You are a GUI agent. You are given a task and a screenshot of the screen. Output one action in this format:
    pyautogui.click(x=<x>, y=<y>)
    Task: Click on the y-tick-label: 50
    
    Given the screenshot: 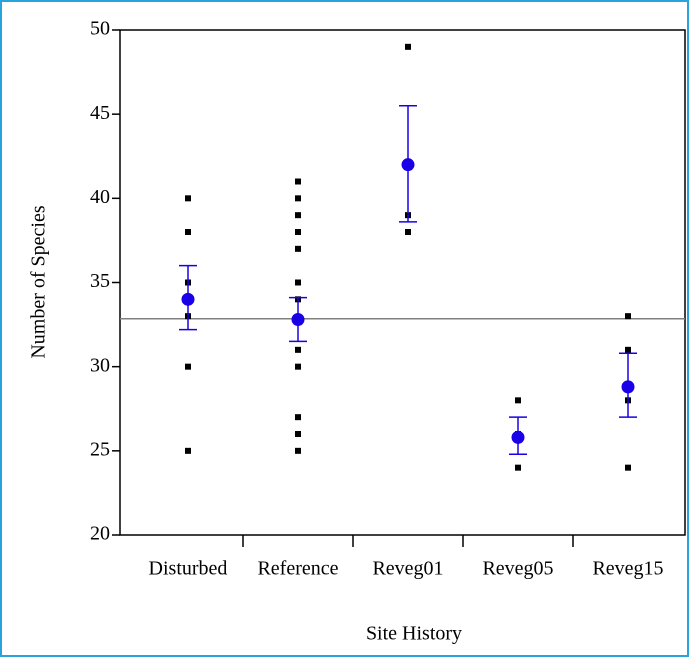 What is the action you would take?
    pyautogui.click(x=100, y=29)
    